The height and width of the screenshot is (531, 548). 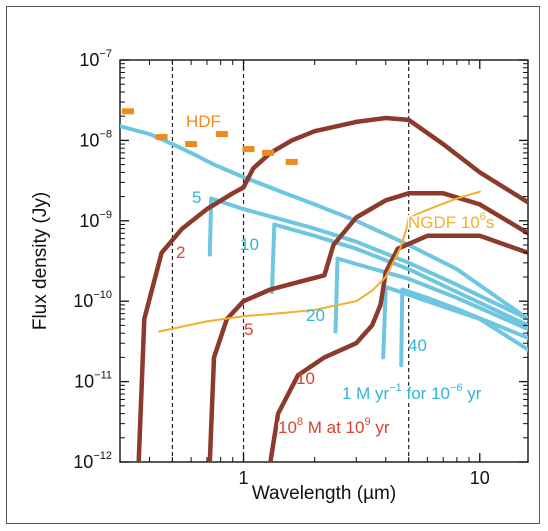 I want to click on old-population-label: 108 M at 109 yr, so click(x=334, y=426).